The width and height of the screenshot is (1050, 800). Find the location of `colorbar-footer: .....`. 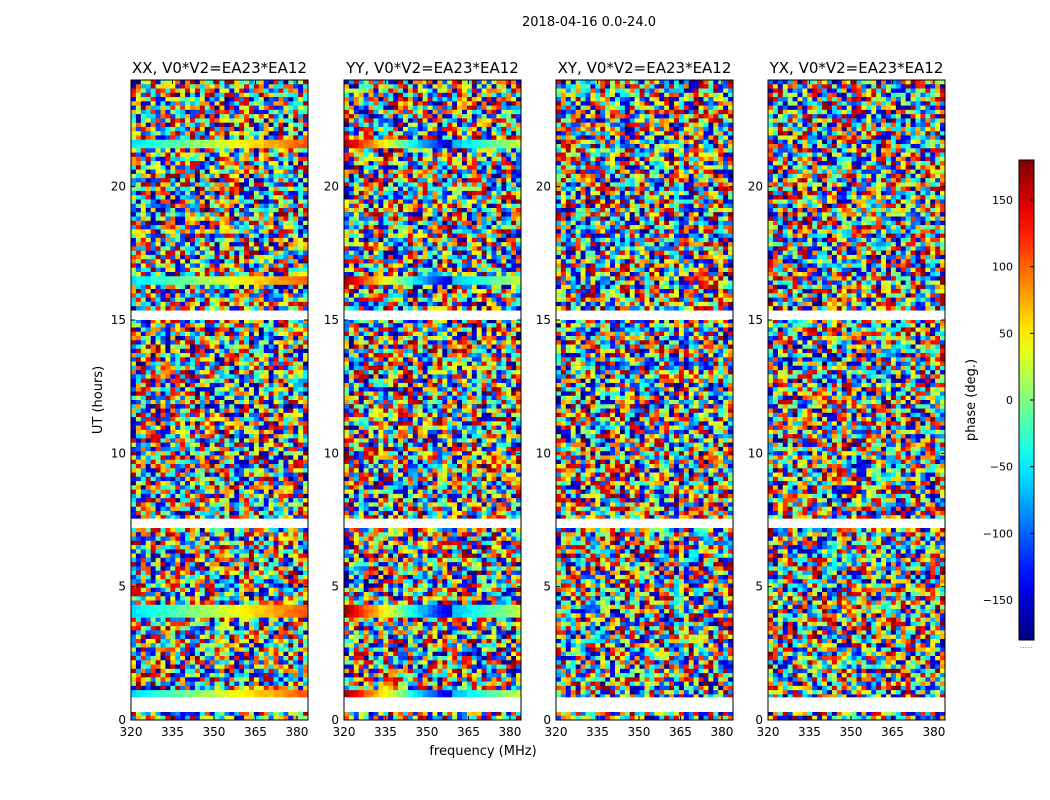

colorbar-footer: ..... is located at coordinates (1026, 645).